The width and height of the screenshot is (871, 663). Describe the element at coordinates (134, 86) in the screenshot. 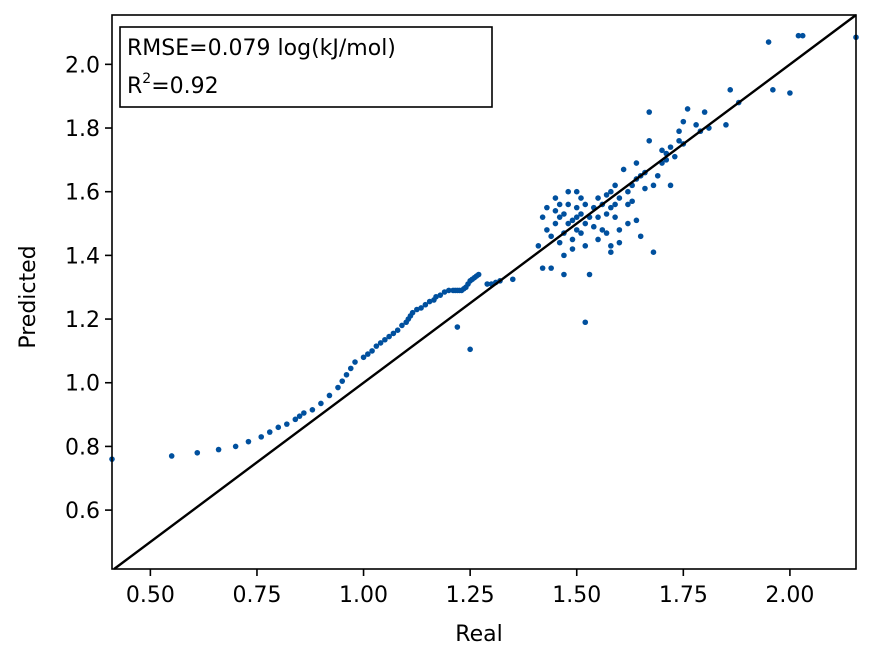

I see `r2-symbol: R` at that location.